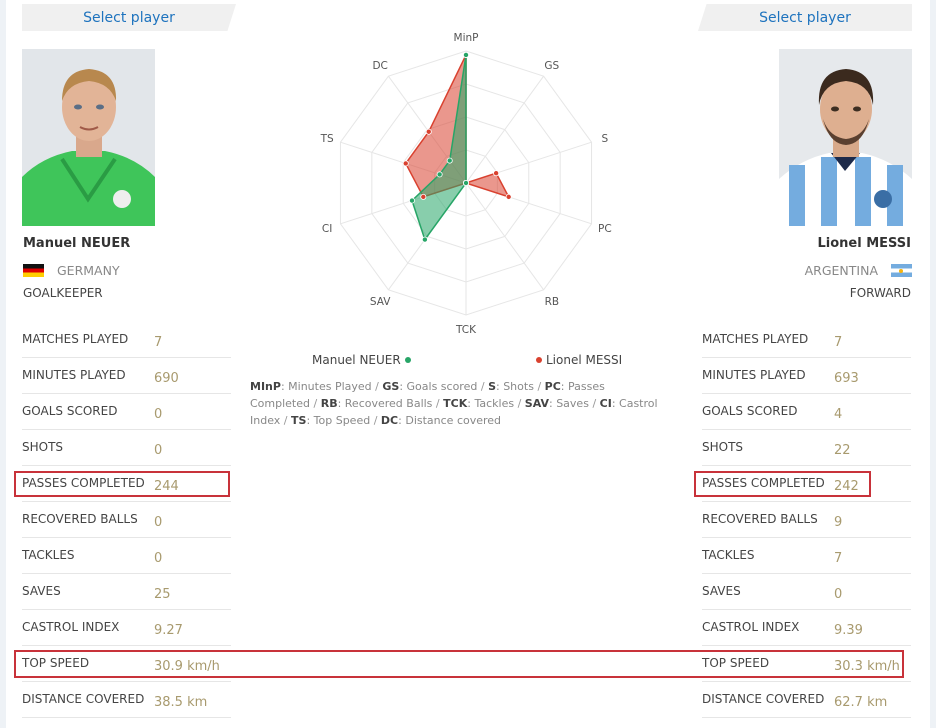 Image resolution: width=936 pixels, height=728 pixels. What do you see at coordinates (605, 229) in the screenshot?
I see `radar-axis-label: PC` at bounding box center [605, 229].